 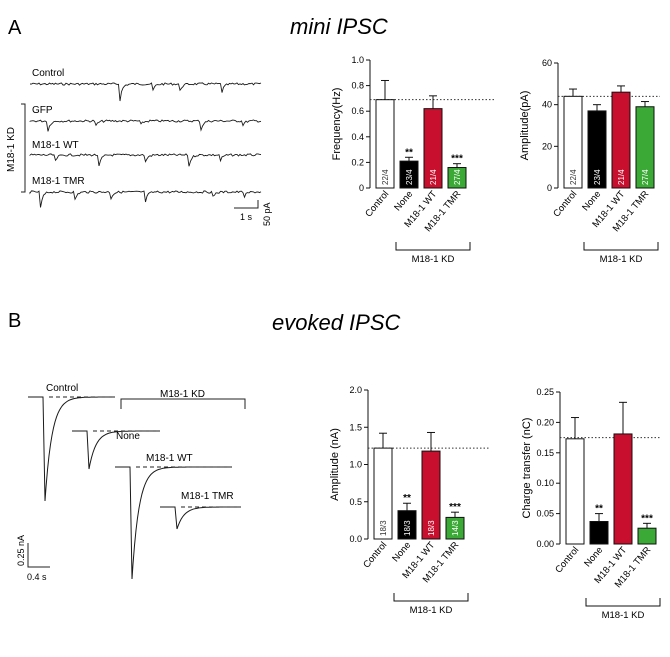 What do you see at coordinates (48, 73) in the screenshot?
I see `trace-label-control: Control` at bounding box center [48, 73].